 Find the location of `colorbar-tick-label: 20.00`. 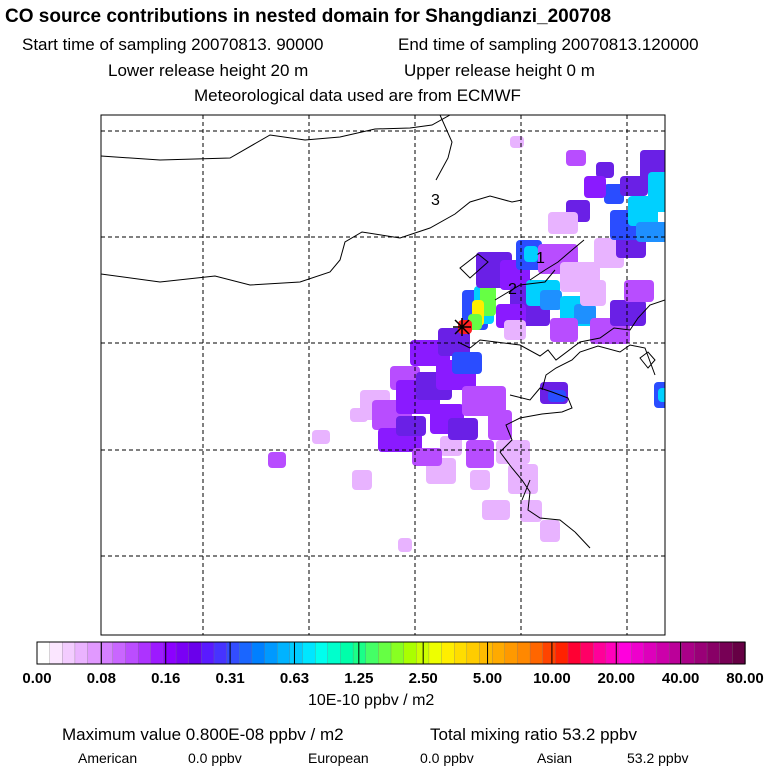

colorbar-tick-label: 20.00 is located at coordinates (616, 678).